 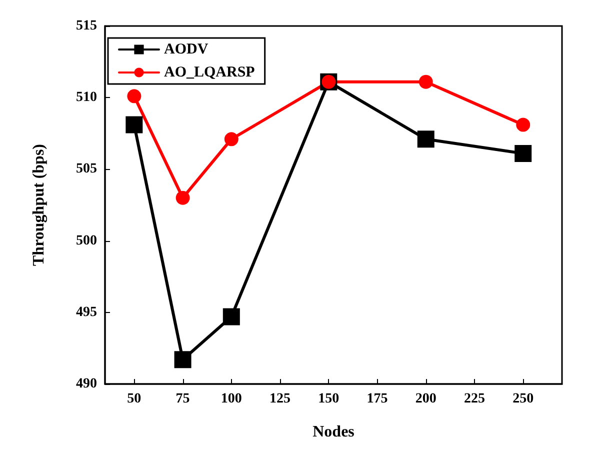 I want to click on x-tick-label: 125, so click(x=280, y=399).